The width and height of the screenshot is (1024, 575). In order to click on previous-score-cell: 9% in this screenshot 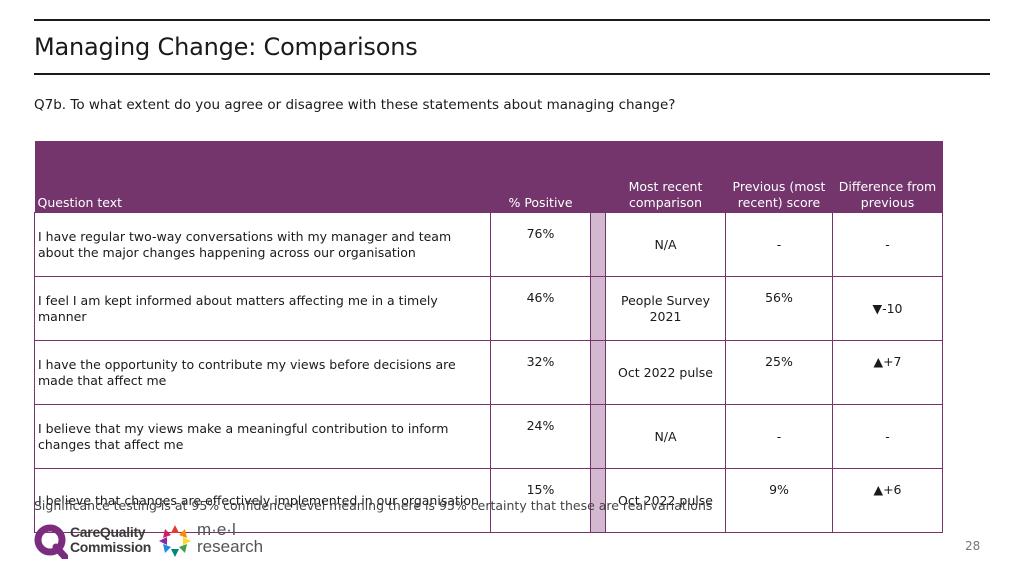, I will do `click(779, 500)`.